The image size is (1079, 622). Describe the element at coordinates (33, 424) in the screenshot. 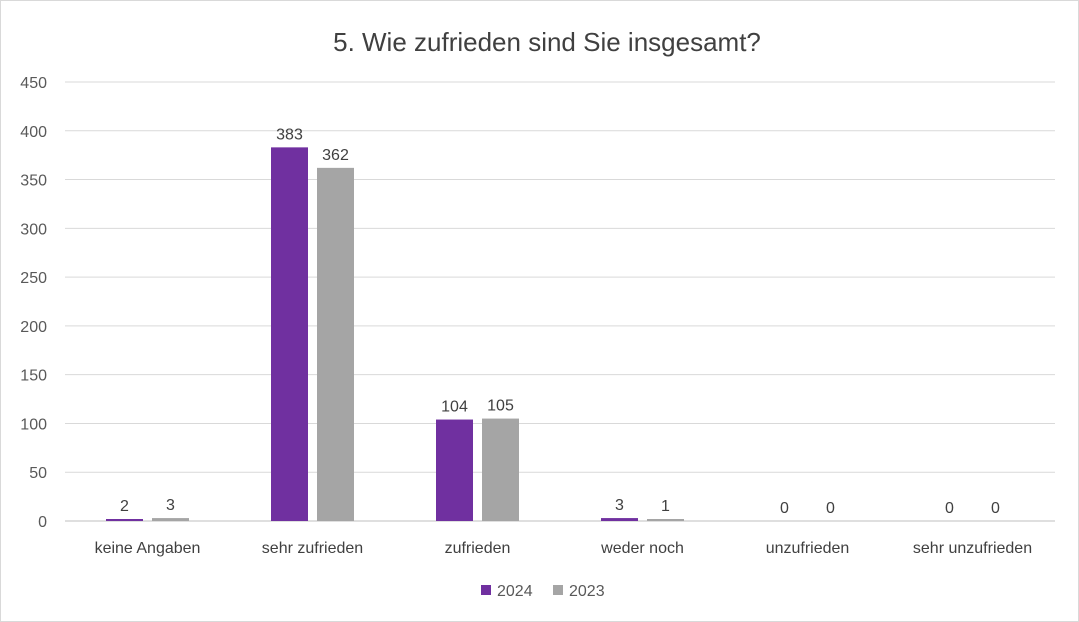

I see `y-tick-label: 100` at that location.